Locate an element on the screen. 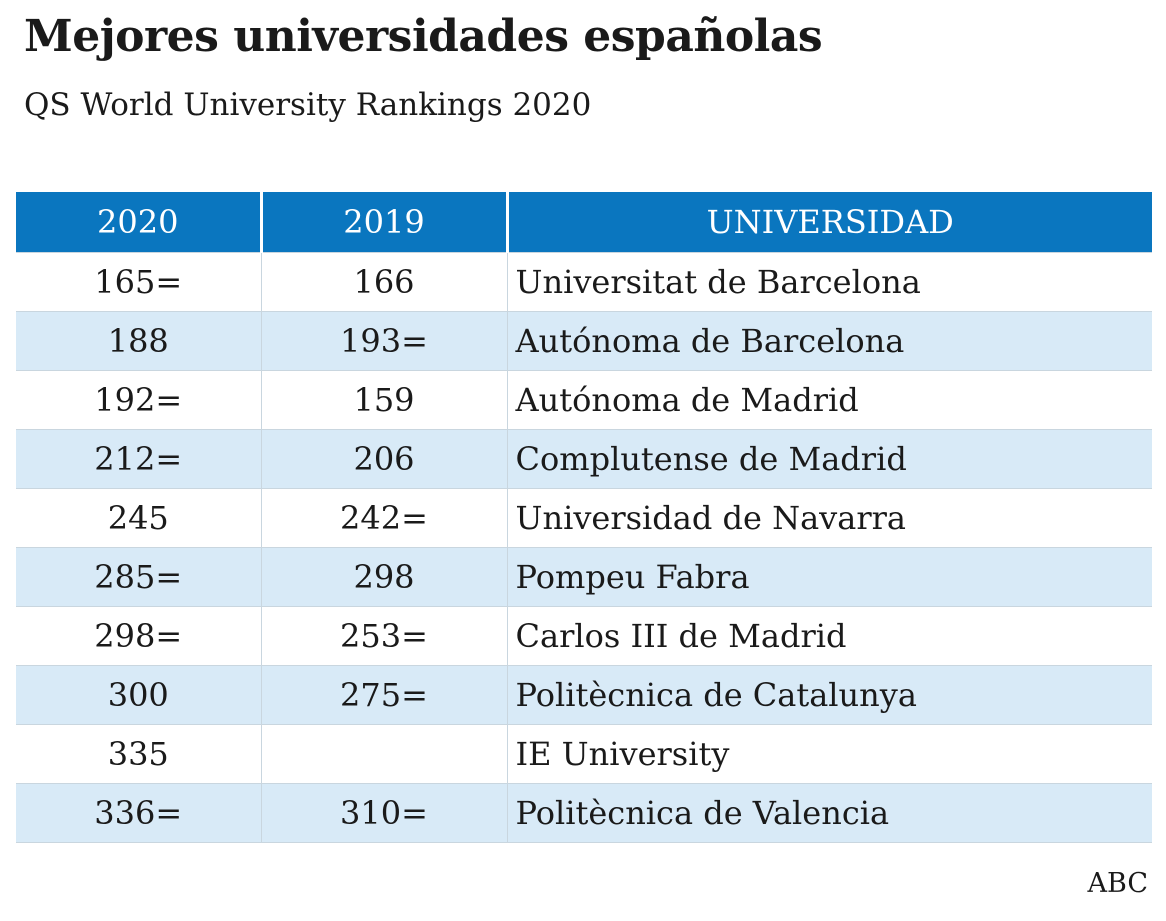 The width and height of the screenshot is (1166, 921). table-row: 336= 310= Politècnica de Valencia is located at coordinates (584, 813).